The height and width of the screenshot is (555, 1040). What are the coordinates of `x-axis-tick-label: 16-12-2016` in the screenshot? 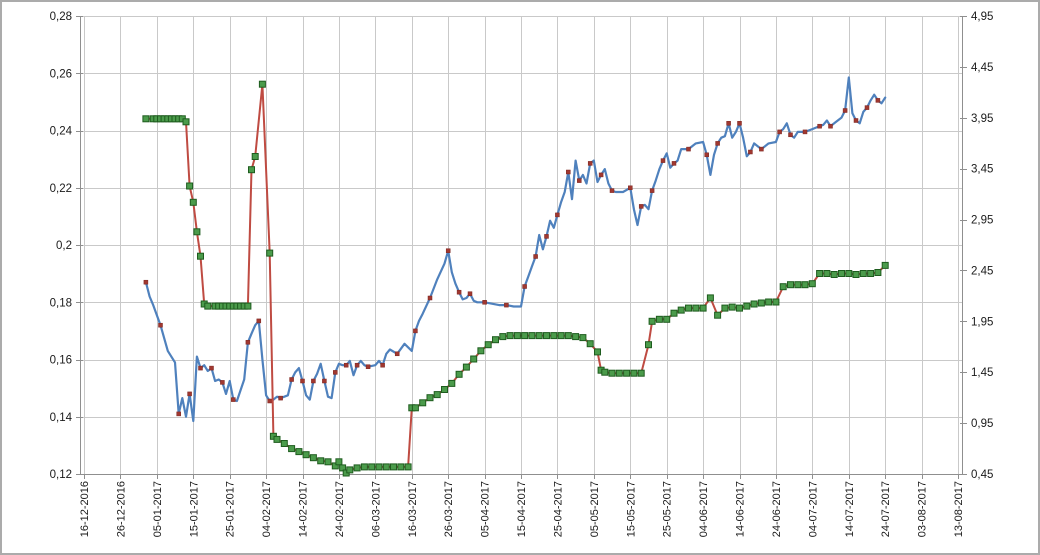 It's located at (85, 509).